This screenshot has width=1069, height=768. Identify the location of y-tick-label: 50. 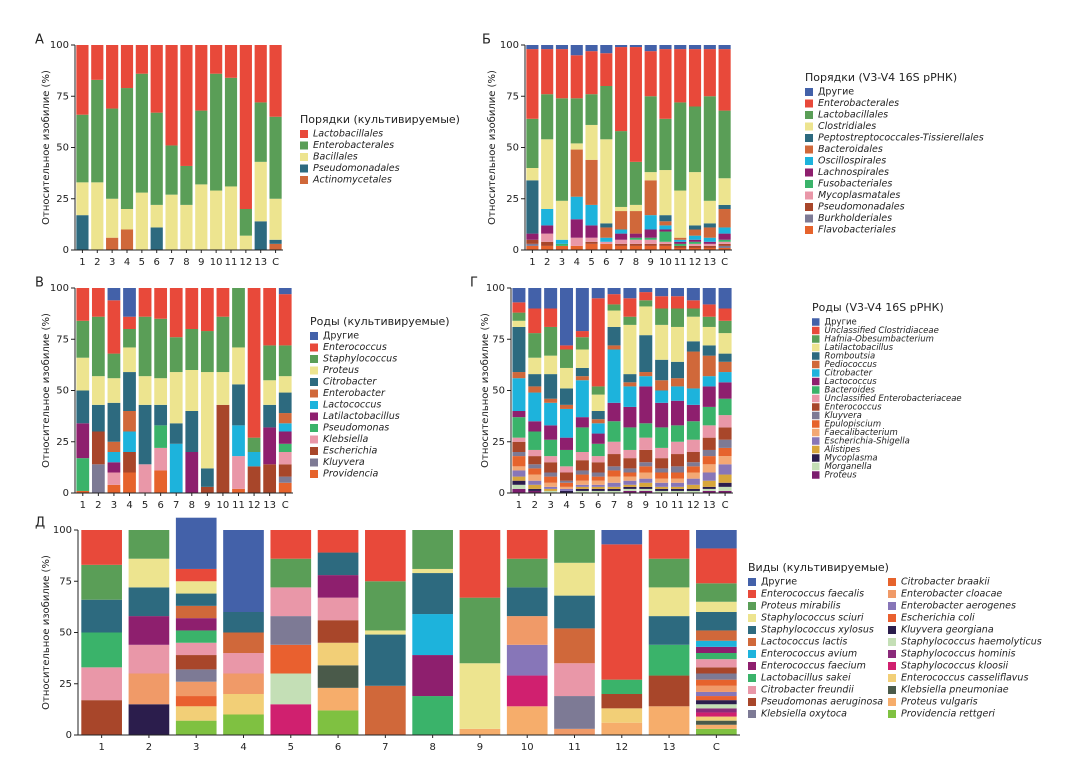
(62, 391).